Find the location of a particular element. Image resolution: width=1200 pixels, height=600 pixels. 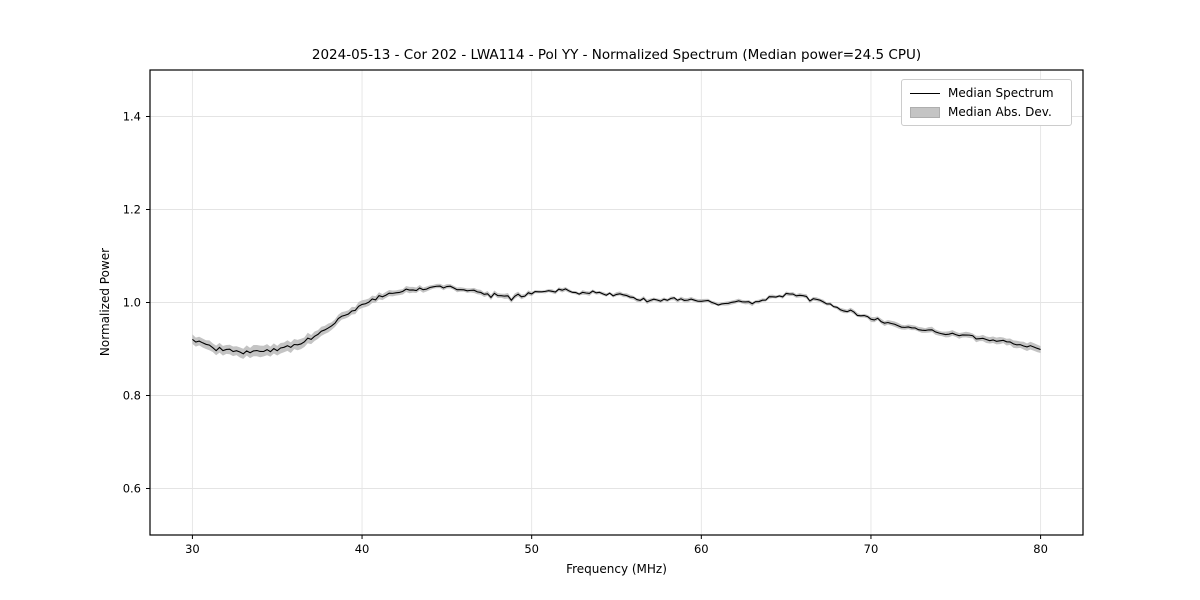

legend-label-median-abs-dev: Median Abs. Dev. is located at coordinates (1000, 112).